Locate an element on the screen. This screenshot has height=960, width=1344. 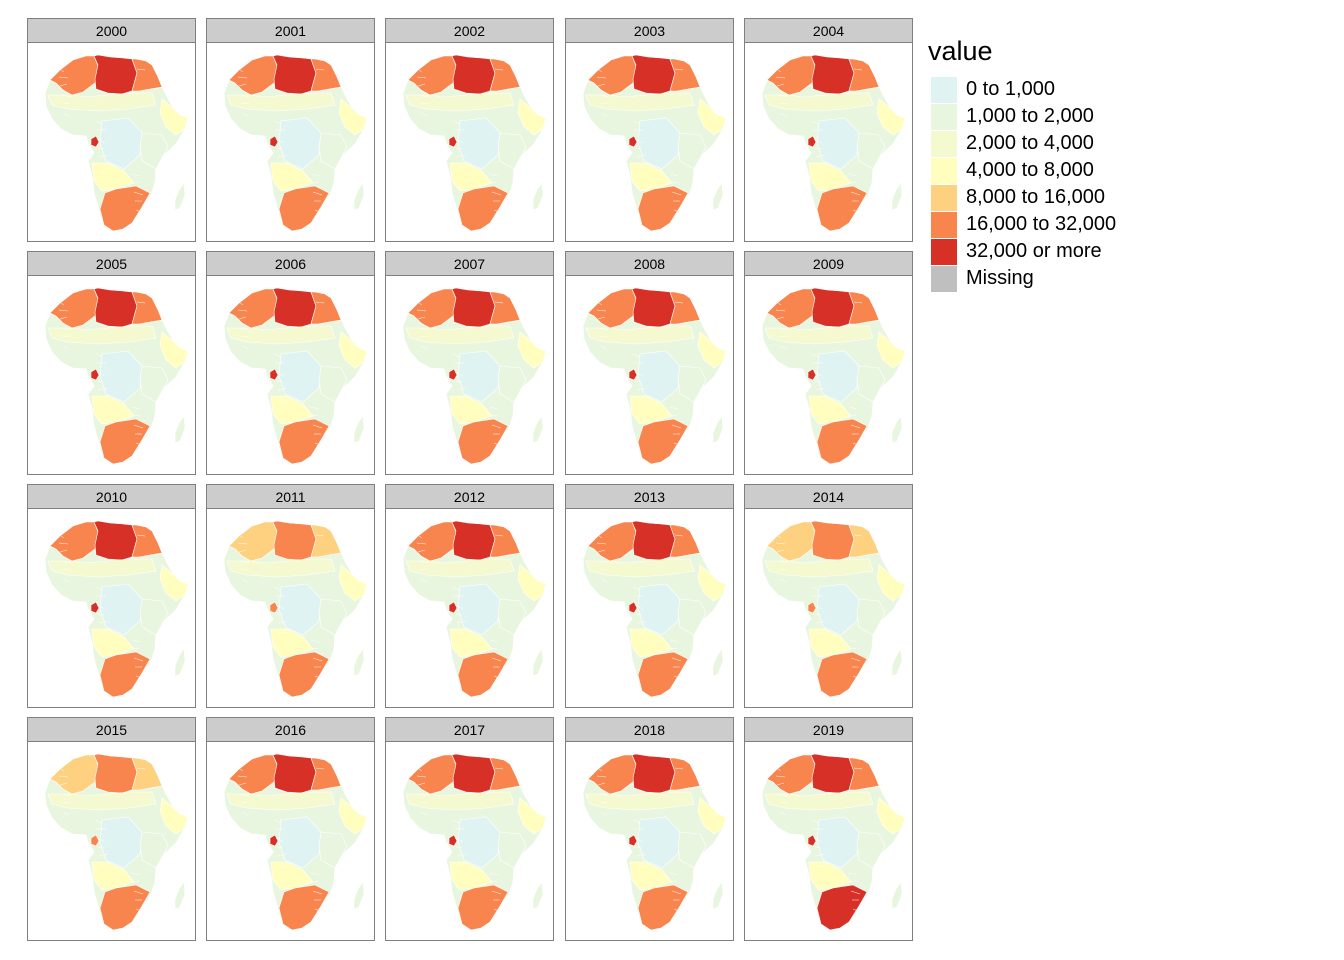
facet-strip-label: 2005 is located at coordinates (111, 264).